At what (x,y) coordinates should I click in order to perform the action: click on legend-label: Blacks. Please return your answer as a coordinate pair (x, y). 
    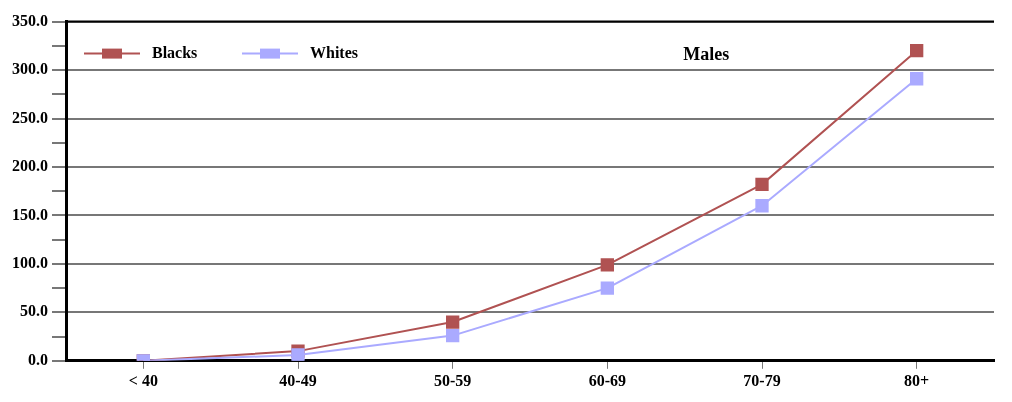
    Looking at the image, I should click on (175, 52).